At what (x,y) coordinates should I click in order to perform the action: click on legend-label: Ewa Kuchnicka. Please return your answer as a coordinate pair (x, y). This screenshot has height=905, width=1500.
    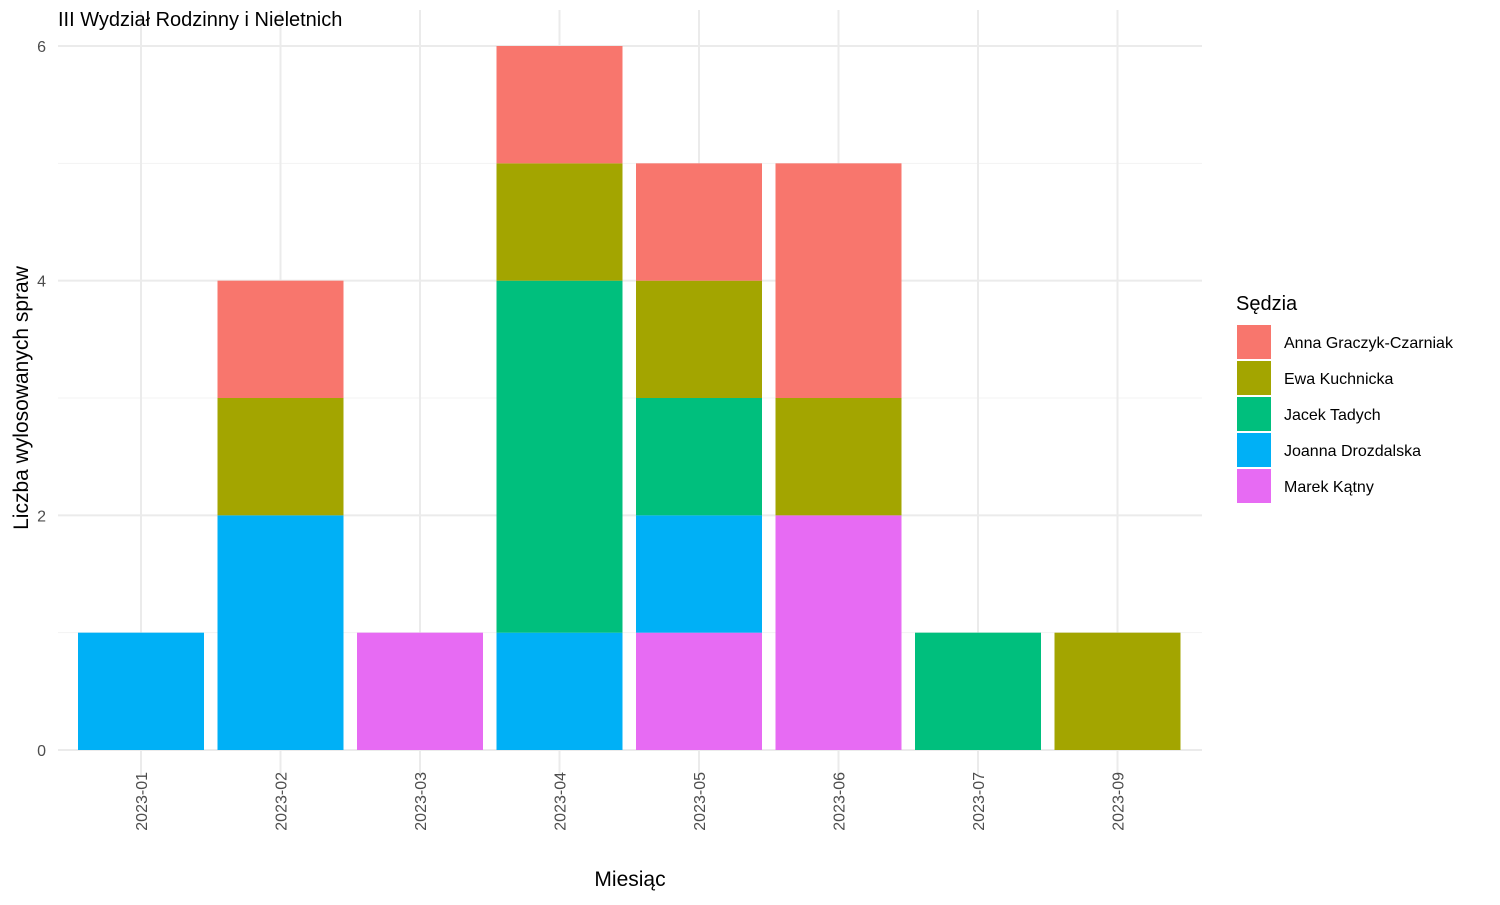
    Looking at the image, I should click on (1338, 379).